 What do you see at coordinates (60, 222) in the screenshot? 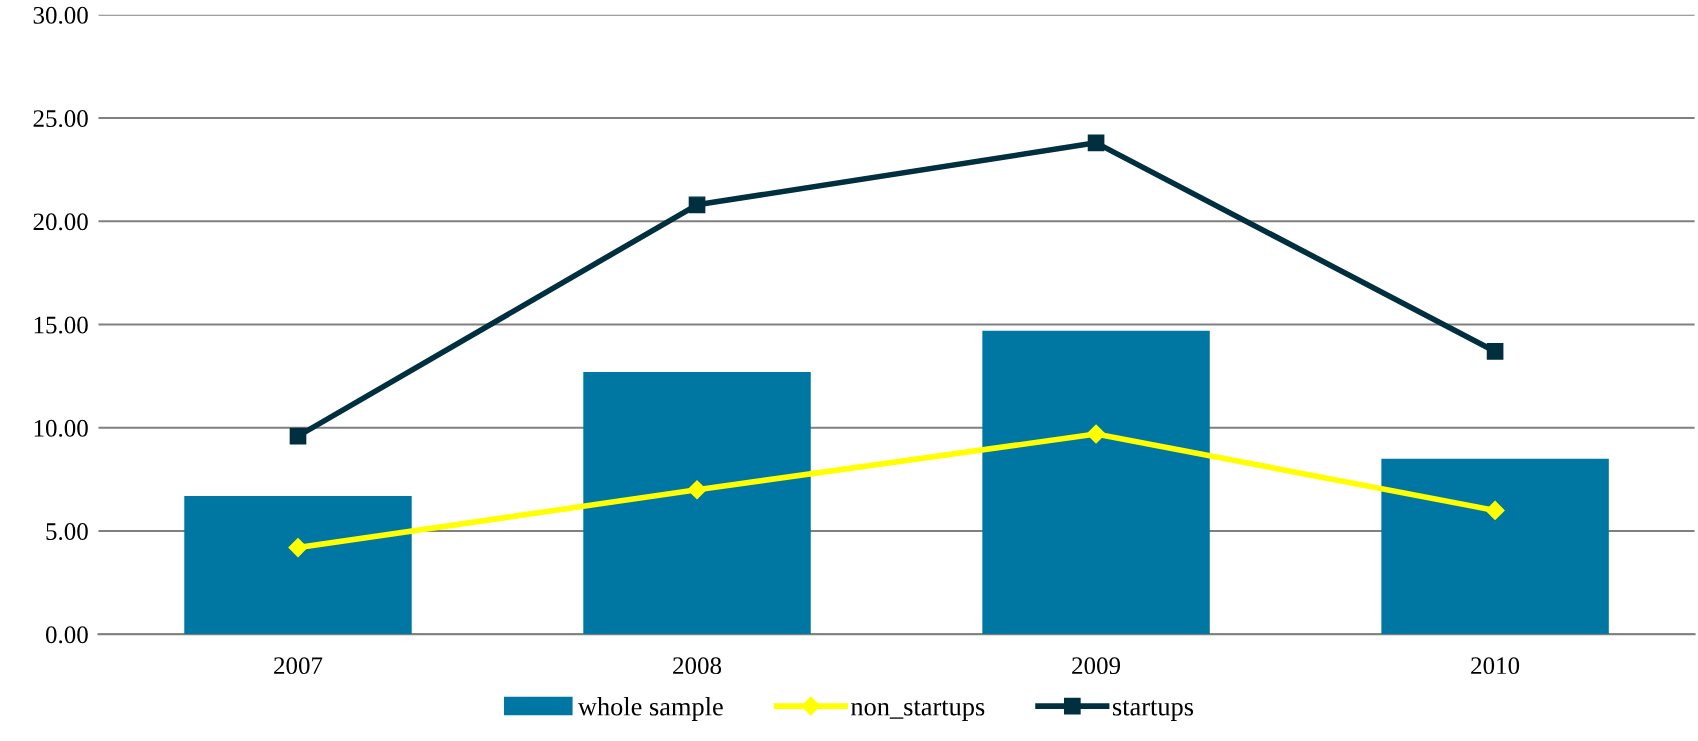
I see `y-tick-label: 20.00` at bounding box center [60, 222].